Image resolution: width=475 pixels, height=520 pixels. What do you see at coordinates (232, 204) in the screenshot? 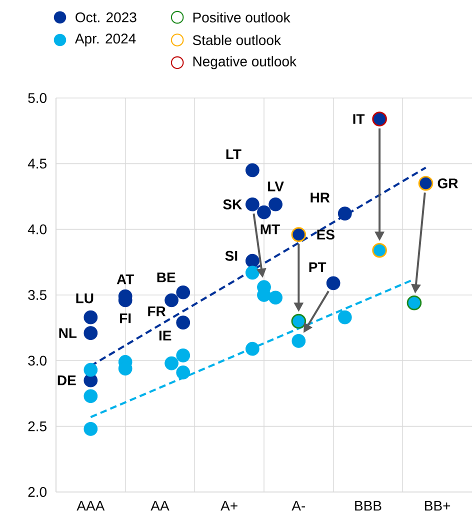
I see `data-label: SK` at bounding box center [232, 204].